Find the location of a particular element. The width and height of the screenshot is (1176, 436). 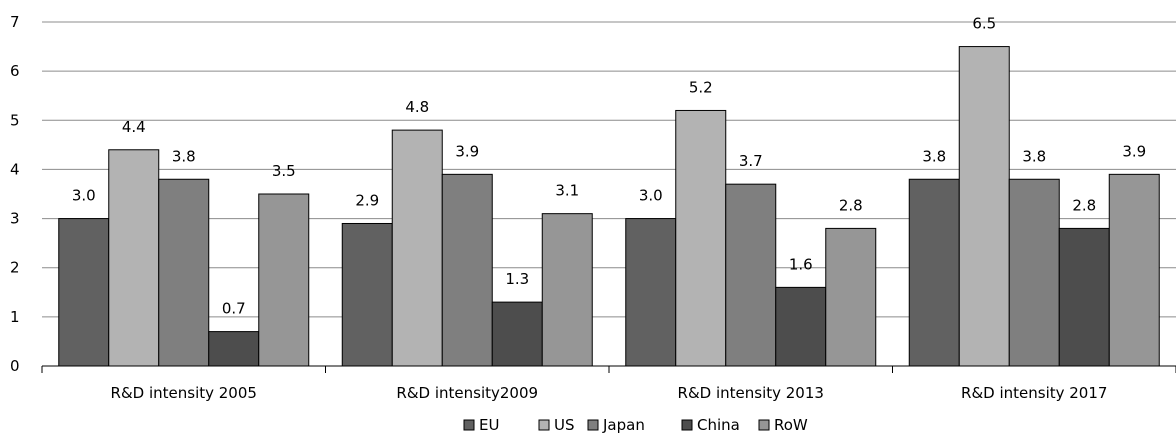

y-tick-label: 5 is located at coordinates (15, 120).